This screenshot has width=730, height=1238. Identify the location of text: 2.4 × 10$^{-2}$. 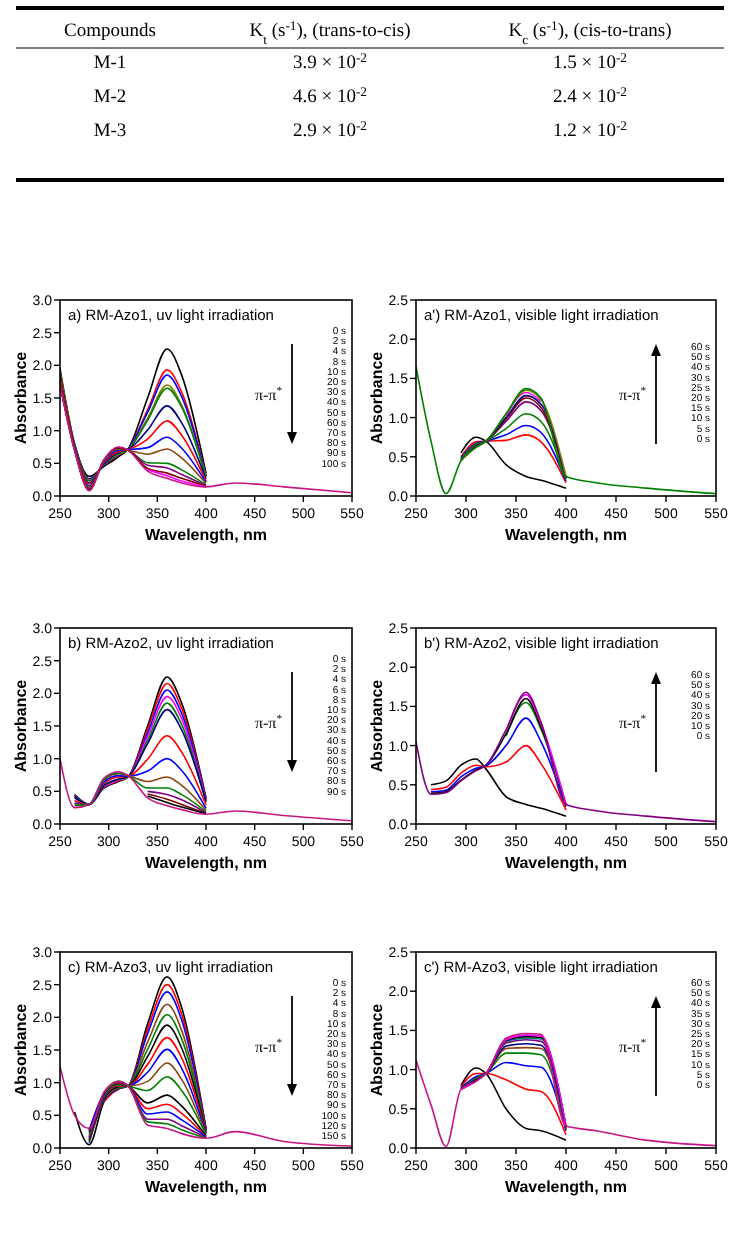
(590, 96).